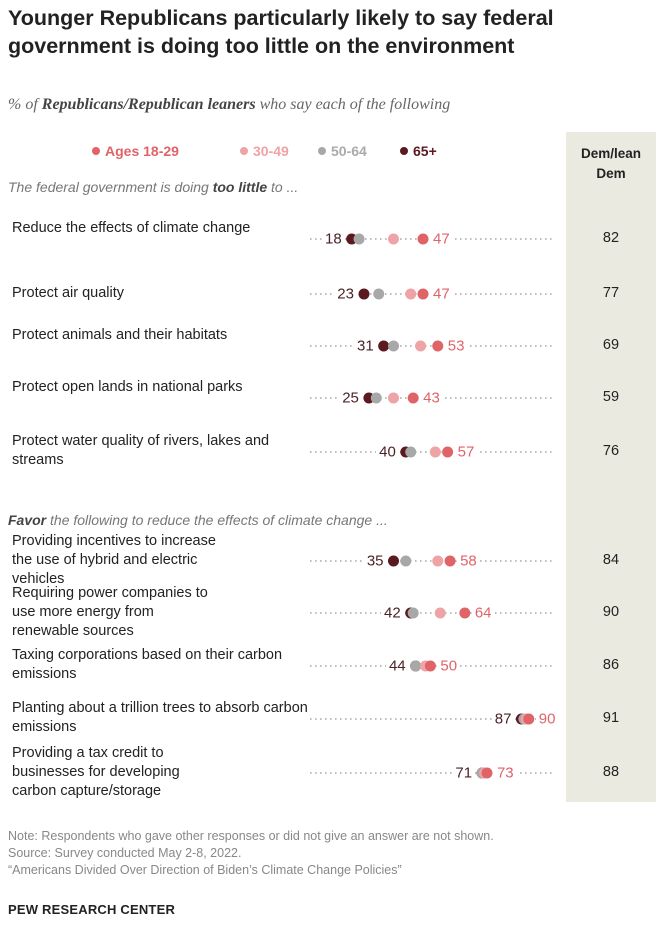  Describe the element at coordinates (431, 398) in the screenshot. I see `value-label-max: 43` at that location.